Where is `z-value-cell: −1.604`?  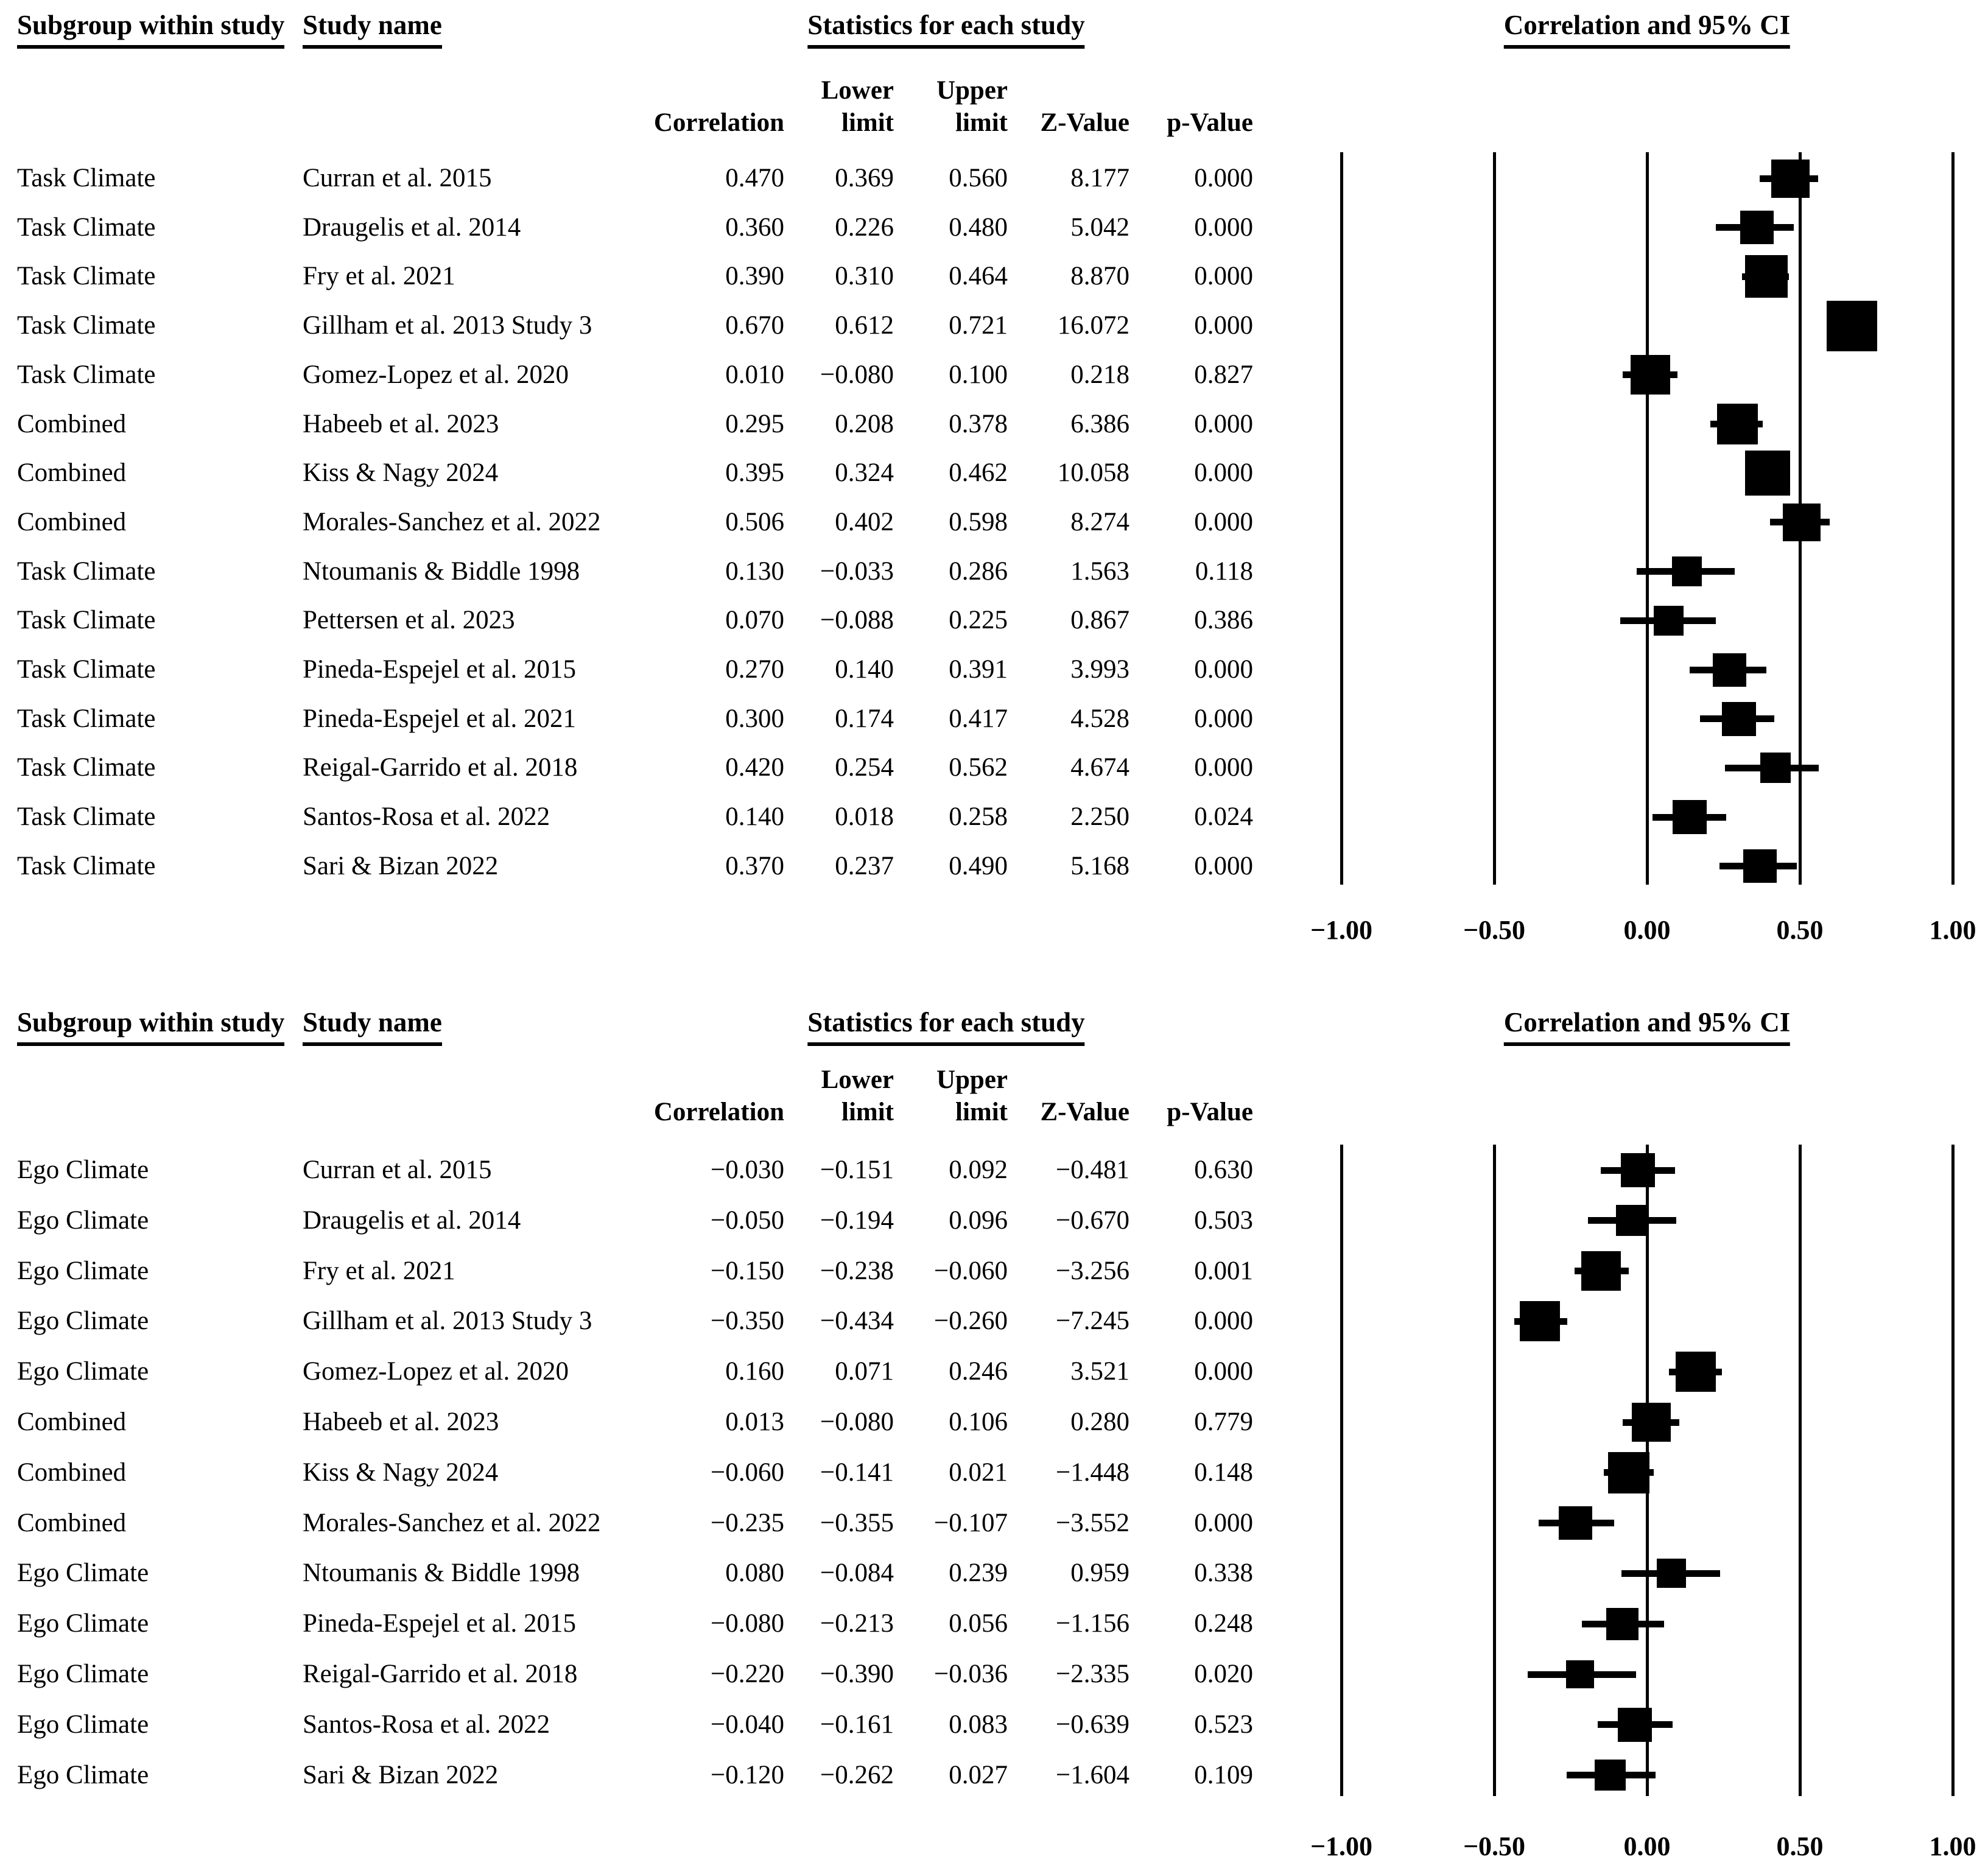
z-value-cell: −1.604 is located at coordinates (1092, 1774).